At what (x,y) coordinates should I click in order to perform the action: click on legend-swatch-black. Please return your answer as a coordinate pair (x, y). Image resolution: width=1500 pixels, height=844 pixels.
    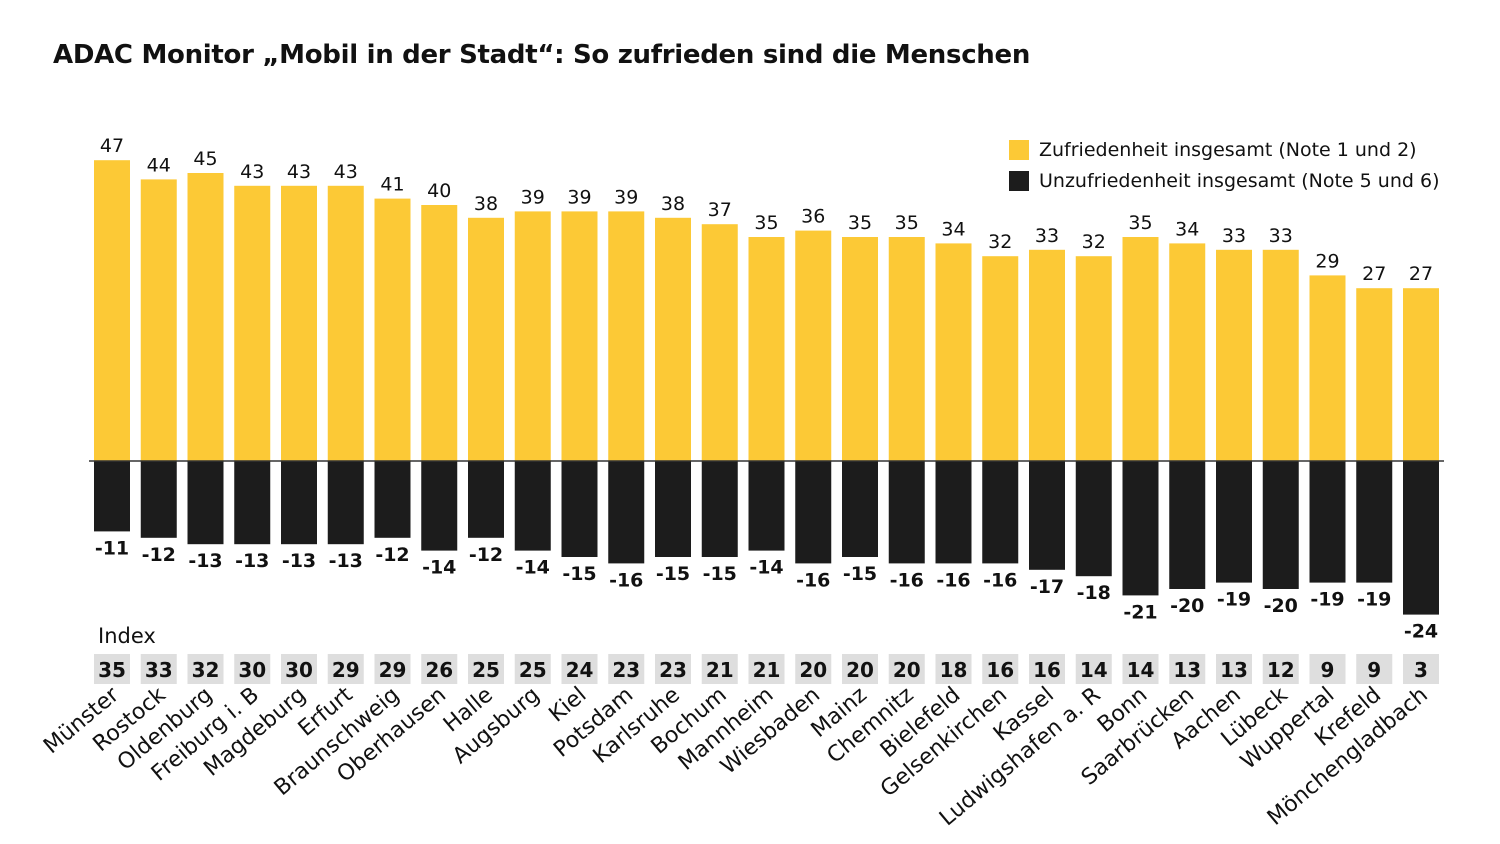
    Looking at the image, I should click on (1019, 180).